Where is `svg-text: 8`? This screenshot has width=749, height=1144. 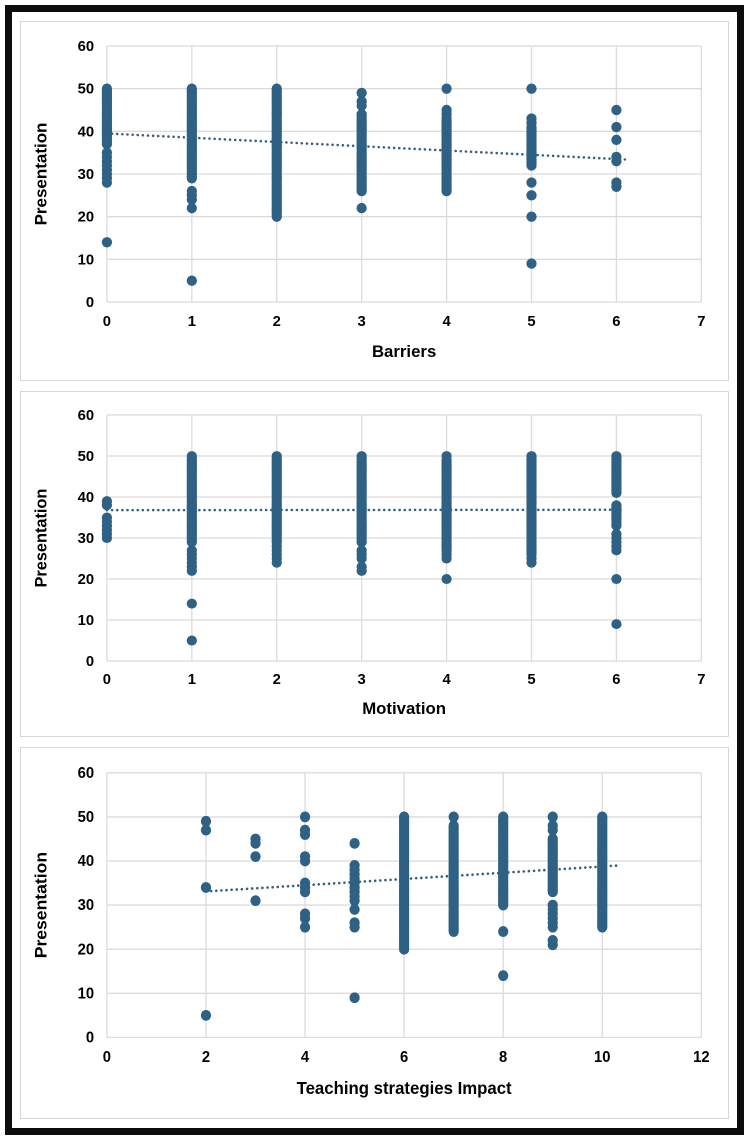
svg-text: 8 is located at coordinates (503, 1057).